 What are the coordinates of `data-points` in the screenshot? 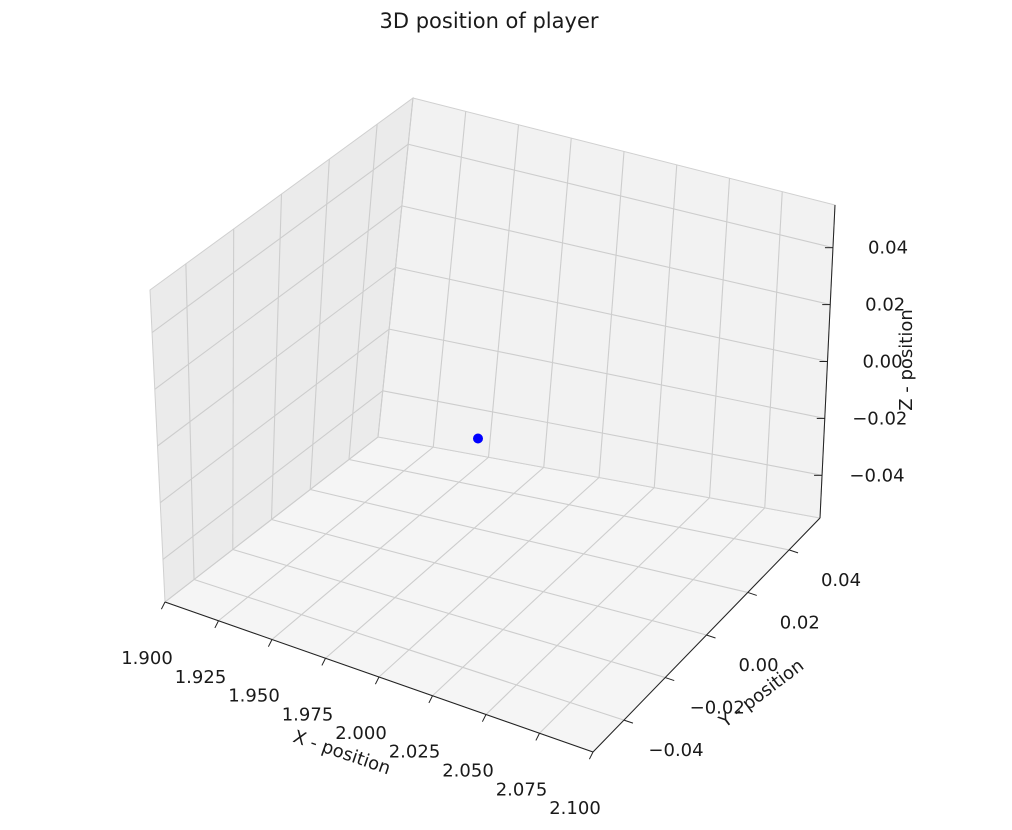 It's located at (478, 438).